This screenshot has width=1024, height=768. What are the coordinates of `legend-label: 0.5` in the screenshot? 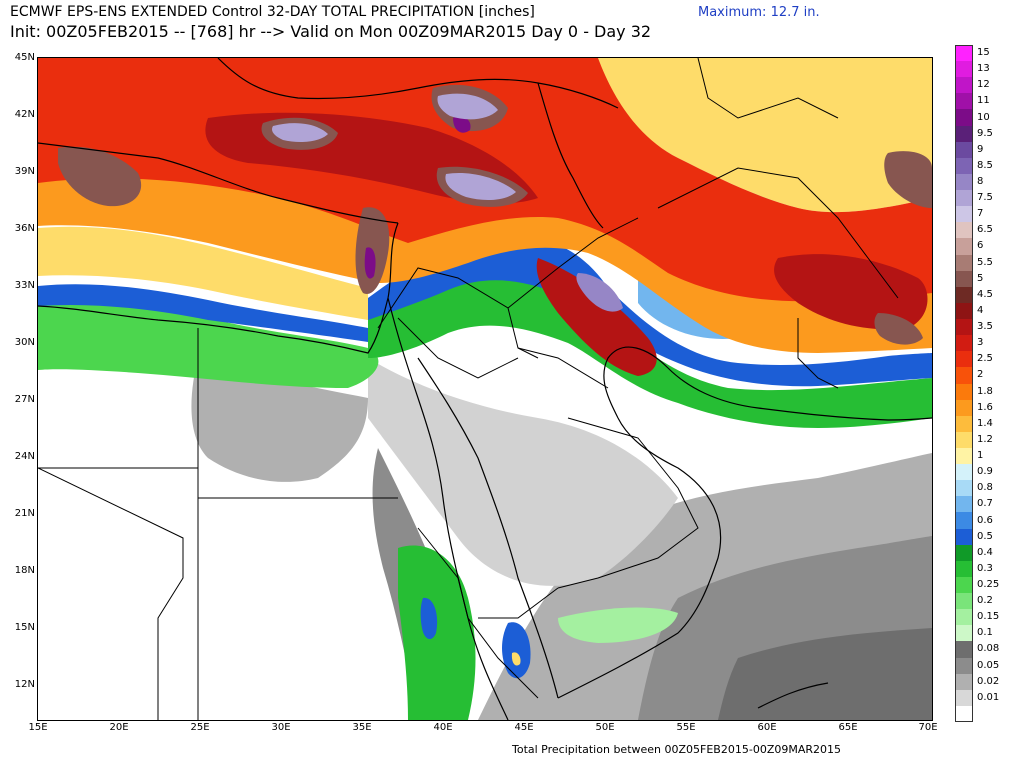 It's located at (985, 536).